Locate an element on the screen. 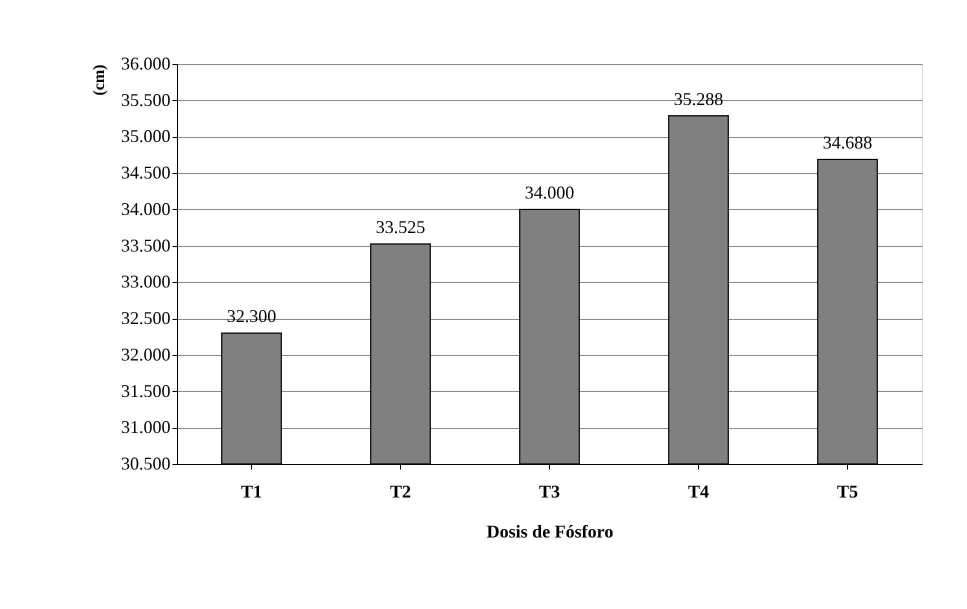 The image size is (967, 609). y-tick-label: 34.500 is located at coordinates (145, 172).